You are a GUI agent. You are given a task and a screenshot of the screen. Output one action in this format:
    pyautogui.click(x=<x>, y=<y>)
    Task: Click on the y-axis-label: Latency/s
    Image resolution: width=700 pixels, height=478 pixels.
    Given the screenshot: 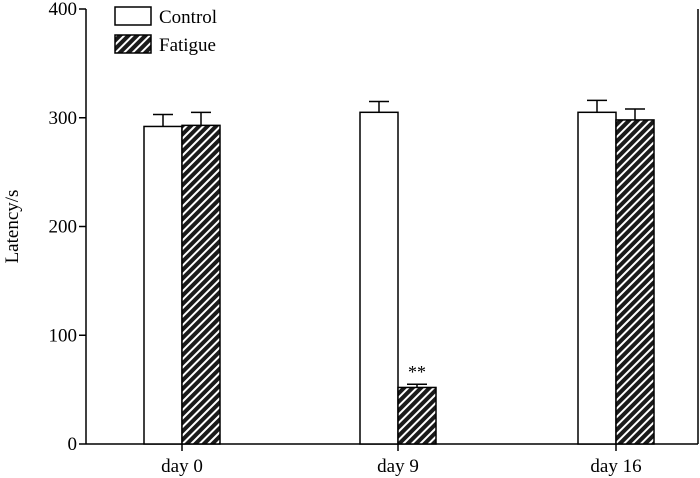 What is the action you would take?
    pyautogui.click(x=12, y=227)
    